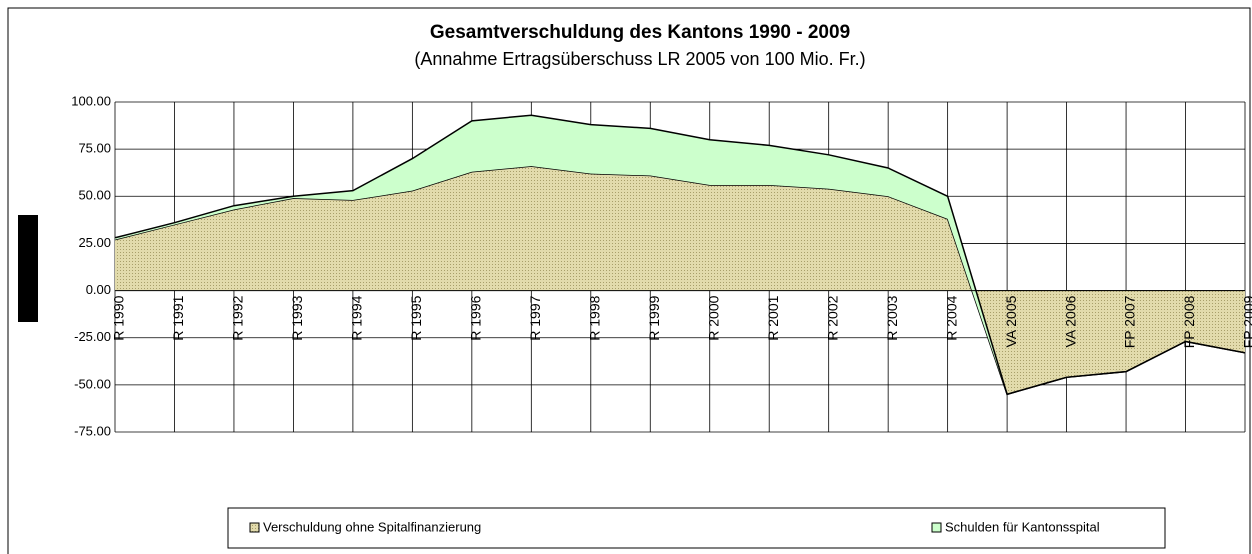  I want to click on y-tick-label: 50.00, so click(94, 195).